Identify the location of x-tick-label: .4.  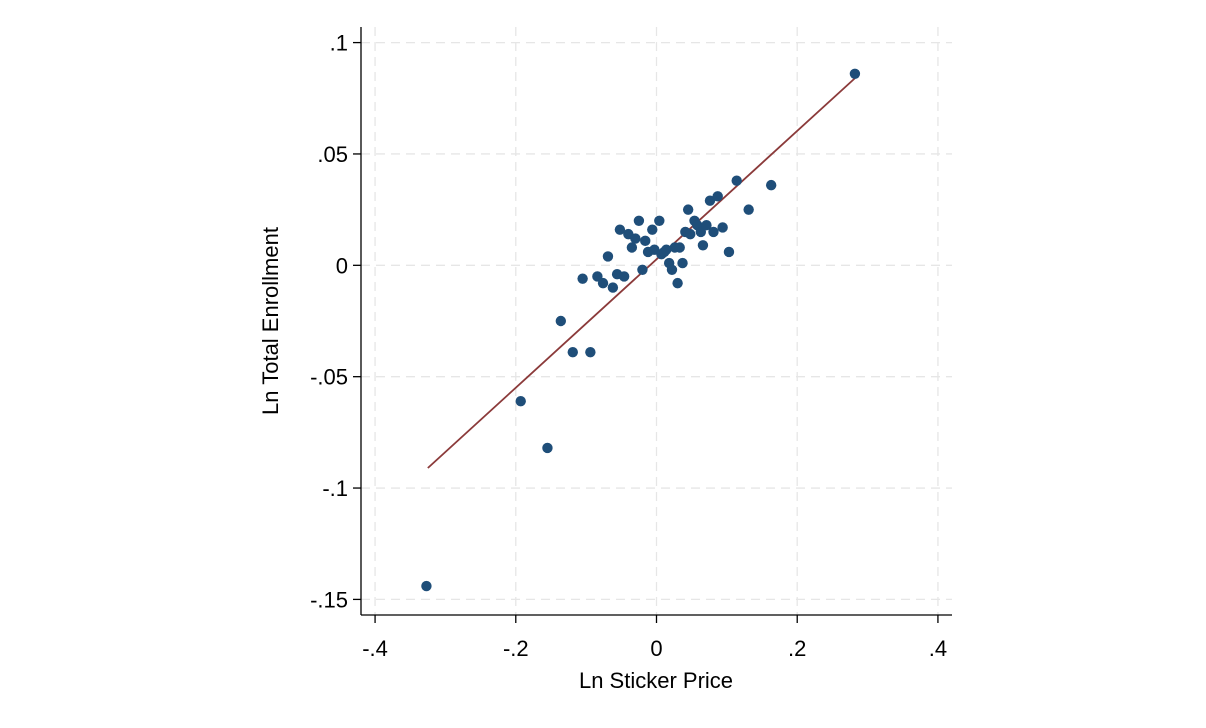
(938, 648).